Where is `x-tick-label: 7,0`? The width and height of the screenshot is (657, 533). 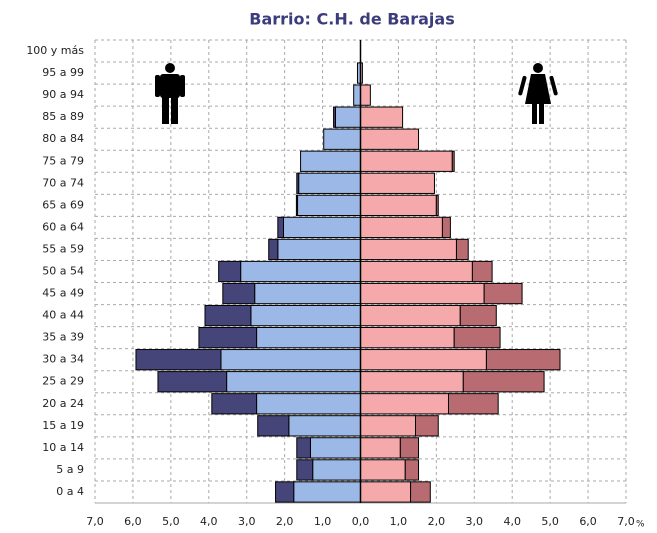
x-tick-label: 7,0 is located at coordinates (626, 521).